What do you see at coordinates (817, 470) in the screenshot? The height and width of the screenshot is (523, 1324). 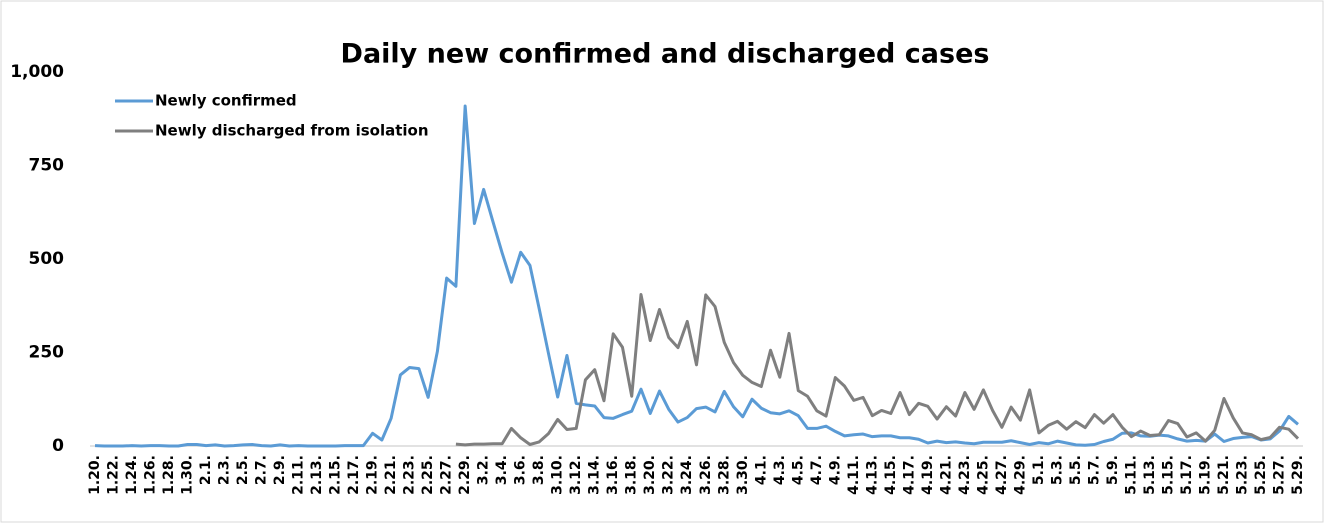 I see `x-tick-label: 4.7.` at bounding box center [817, 470].